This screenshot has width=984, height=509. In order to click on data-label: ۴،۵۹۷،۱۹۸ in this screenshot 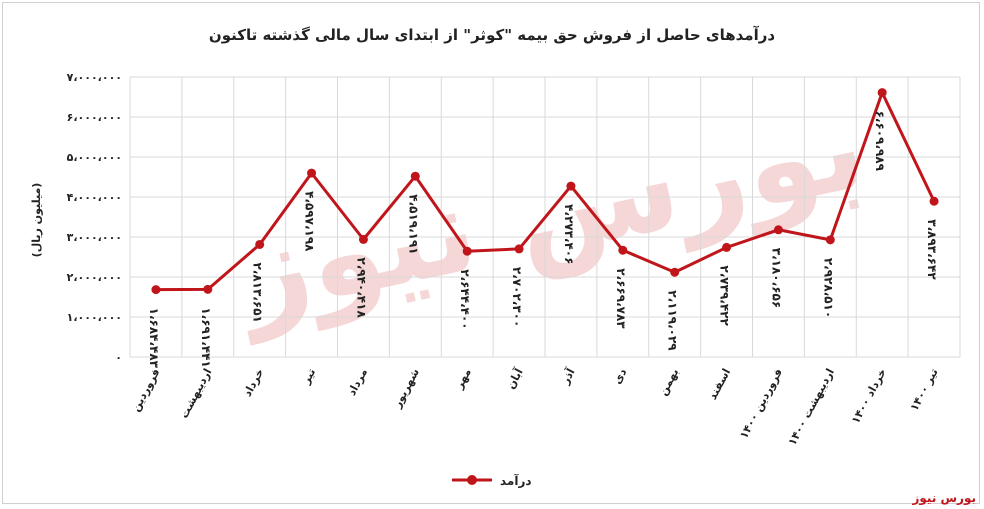, I will do `click(310, 221)`.